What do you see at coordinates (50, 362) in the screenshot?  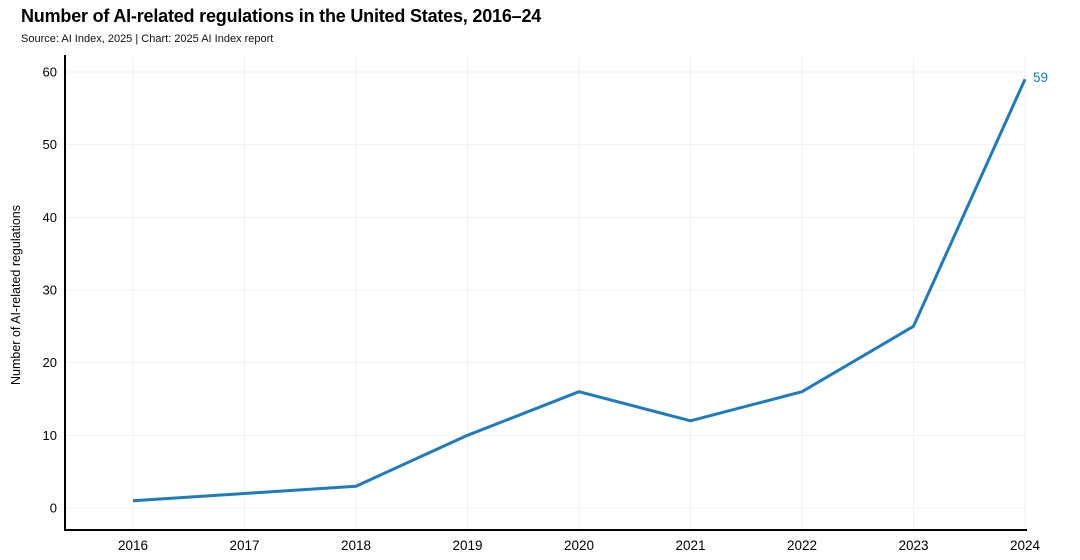 I see `y-tick-label: 20` at bounding box center [50, 362].